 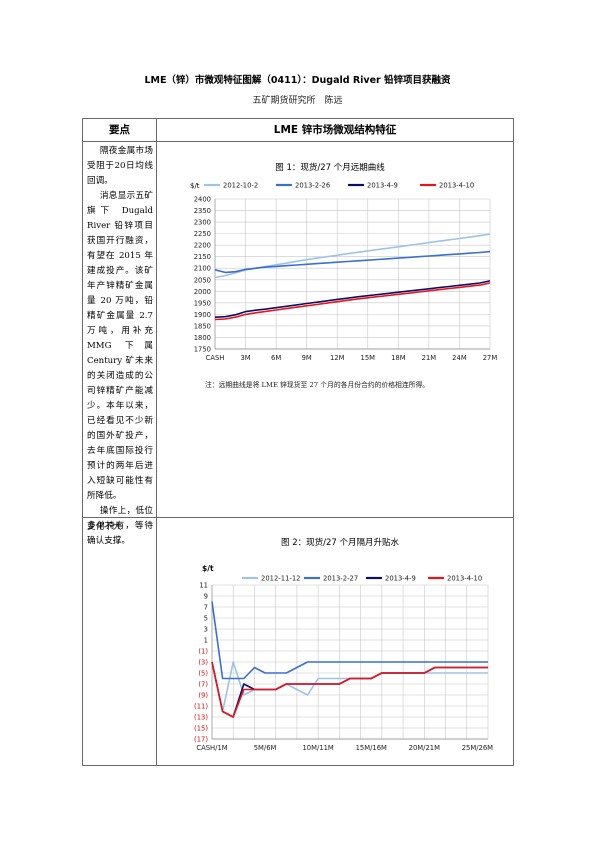 What do you see at coordinates (371, 748) in the screenshot?
I see `x-tick-label: 15M/16M` at bounding box center [371, 748].